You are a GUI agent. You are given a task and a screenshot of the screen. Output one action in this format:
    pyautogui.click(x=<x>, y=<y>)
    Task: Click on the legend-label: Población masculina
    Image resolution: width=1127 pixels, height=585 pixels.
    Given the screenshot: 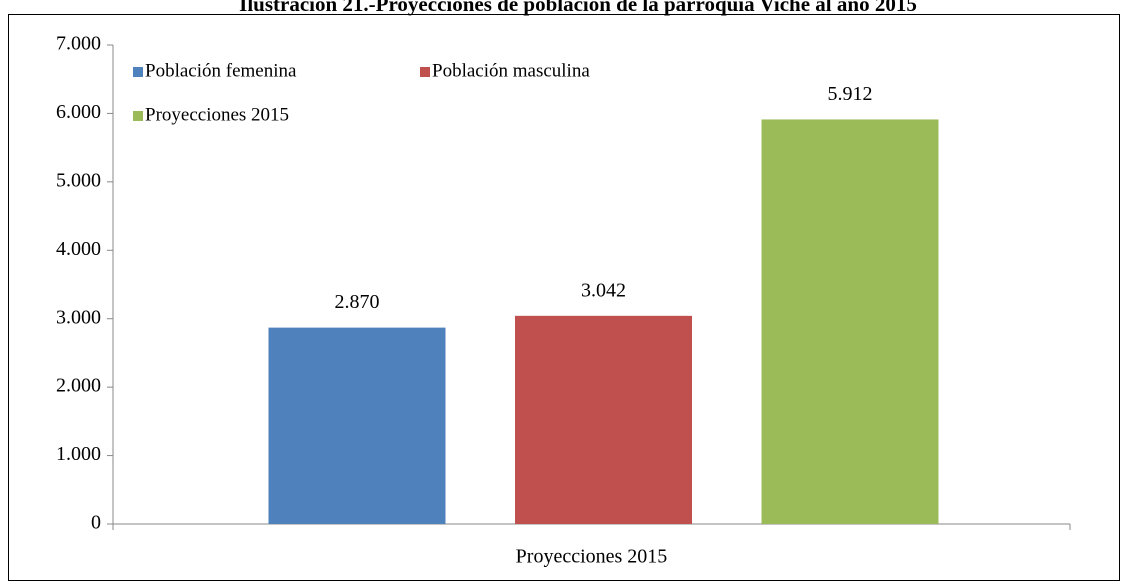 What is the action you would take?
    pyautogui.click(x=511, y=70)
    